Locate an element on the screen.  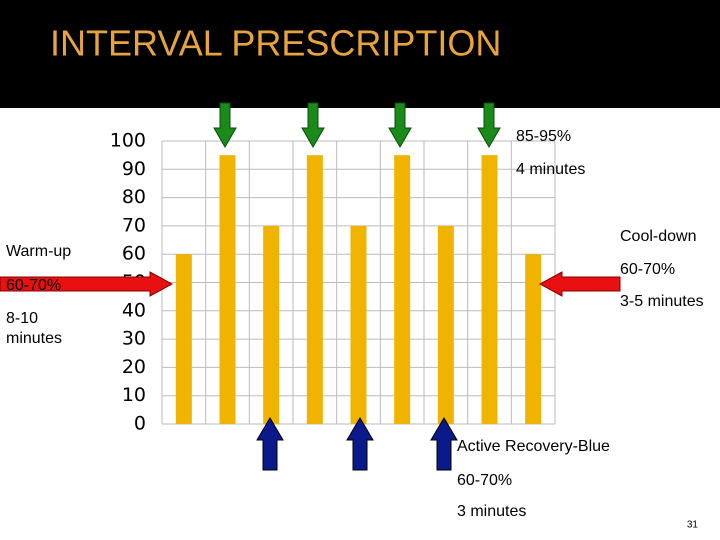
annotation: 4 minutes is located at coordinates (550, 169).